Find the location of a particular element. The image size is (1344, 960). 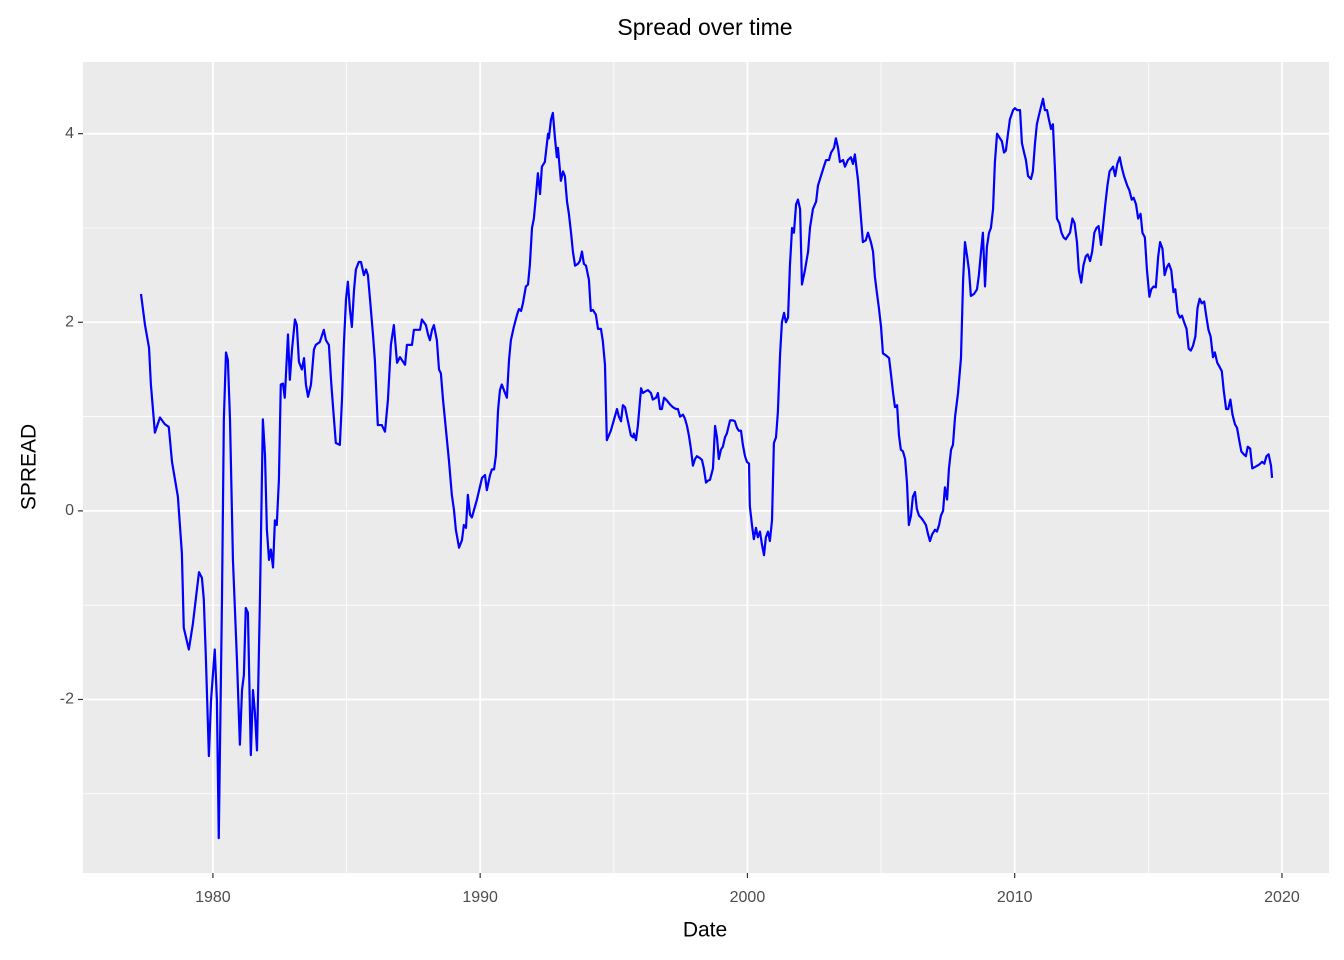

y-axis-title: SPREAD is located at coordinates (29, 467).